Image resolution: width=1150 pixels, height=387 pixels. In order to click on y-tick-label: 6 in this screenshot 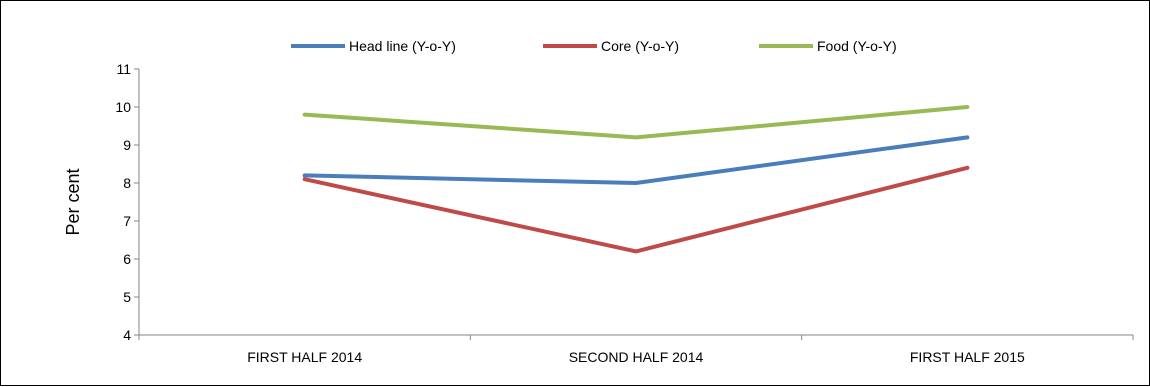, I will do `click(127, 259)`.